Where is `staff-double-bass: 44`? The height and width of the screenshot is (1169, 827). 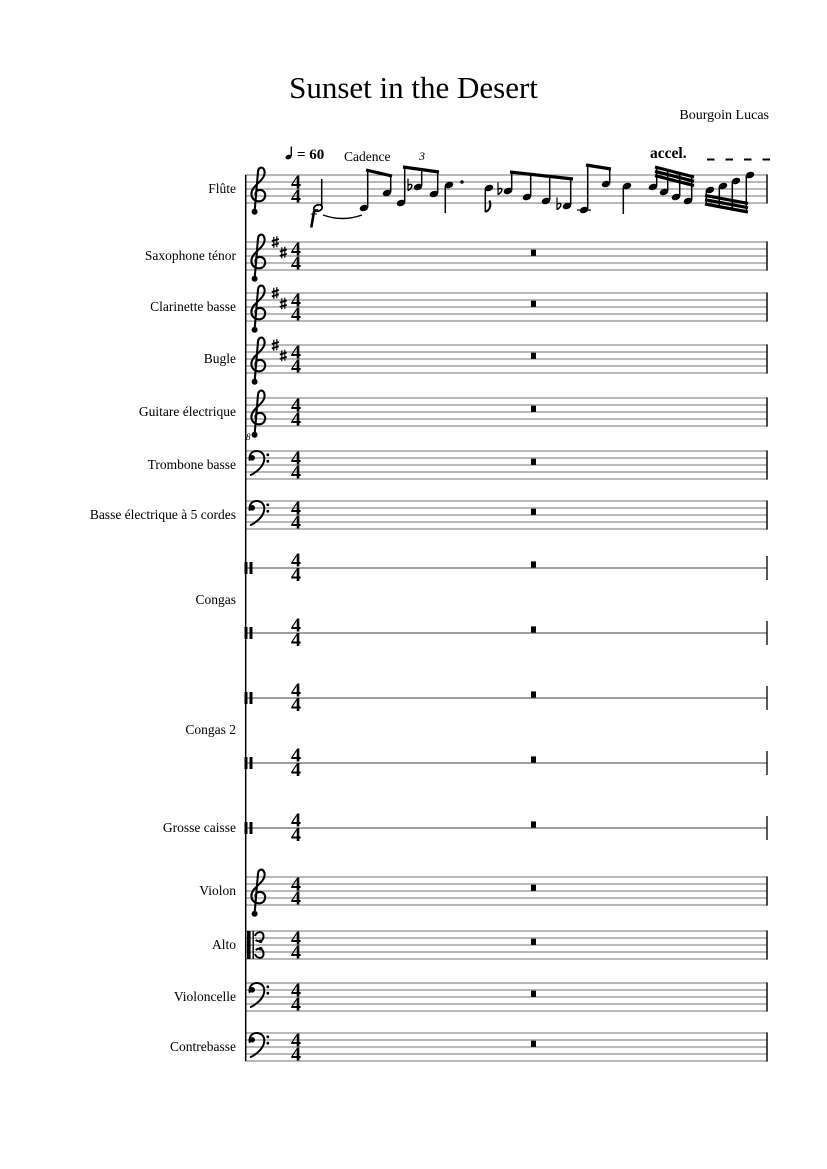
staff-double-bass: 44 is located at coordinates (506, 1048).